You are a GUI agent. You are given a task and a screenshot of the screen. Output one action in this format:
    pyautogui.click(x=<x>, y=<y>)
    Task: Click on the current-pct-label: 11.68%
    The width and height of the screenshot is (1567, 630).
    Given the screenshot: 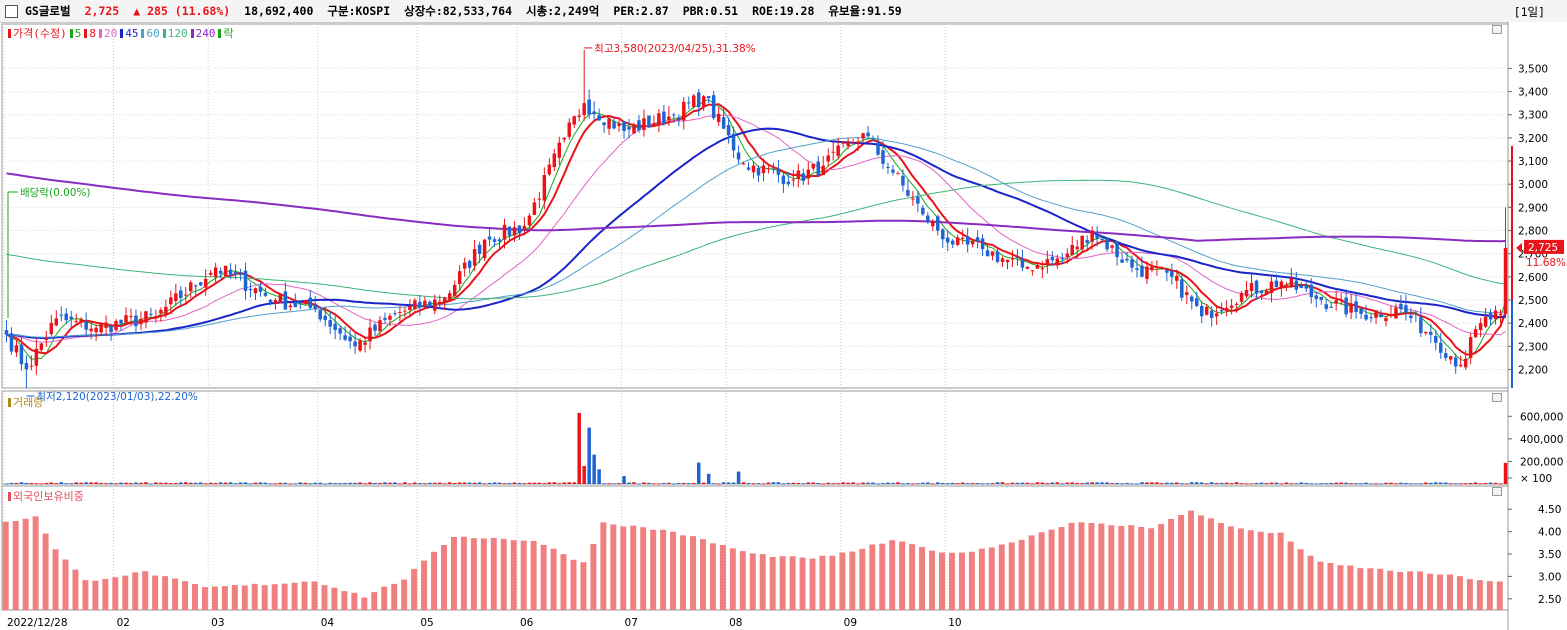 What is the action you would take?
    pyautogui.click(x=1546, y=263)
    